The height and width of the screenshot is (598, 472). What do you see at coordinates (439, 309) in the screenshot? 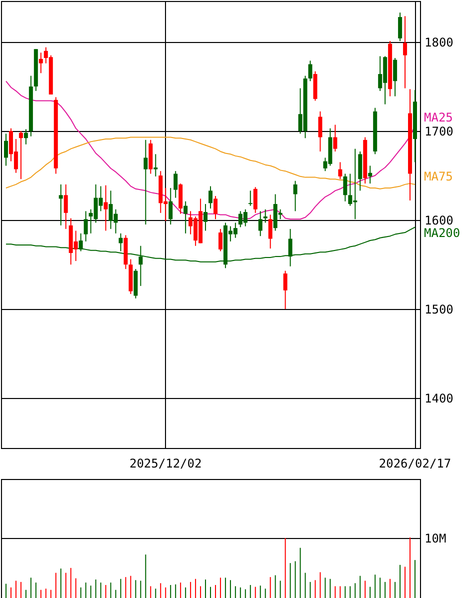
I see `y-tick-label: 1500` at bounding box center [439, 309].